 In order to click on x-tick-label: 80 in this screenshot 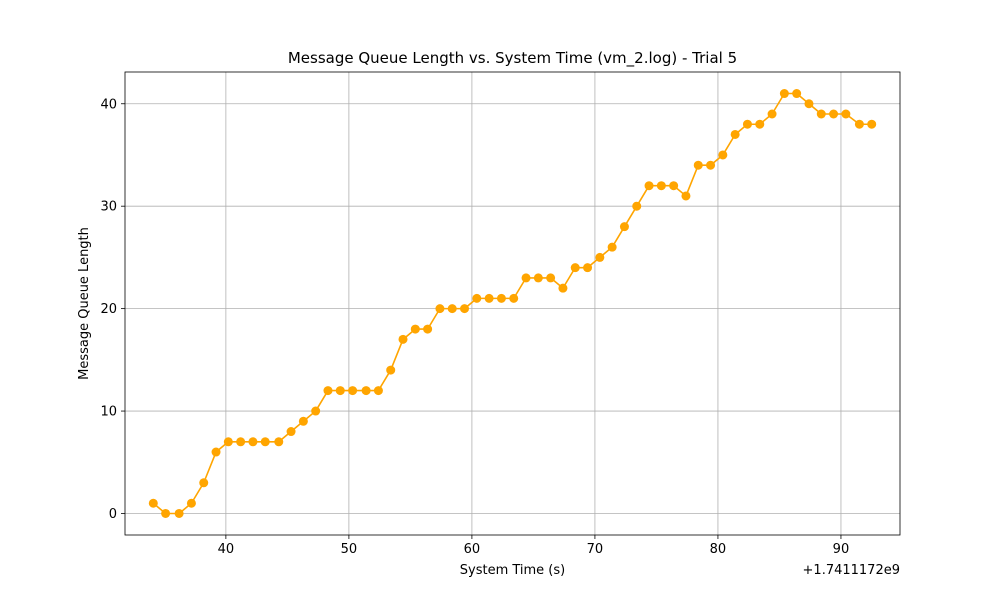, I will do `click(718, 549)`.